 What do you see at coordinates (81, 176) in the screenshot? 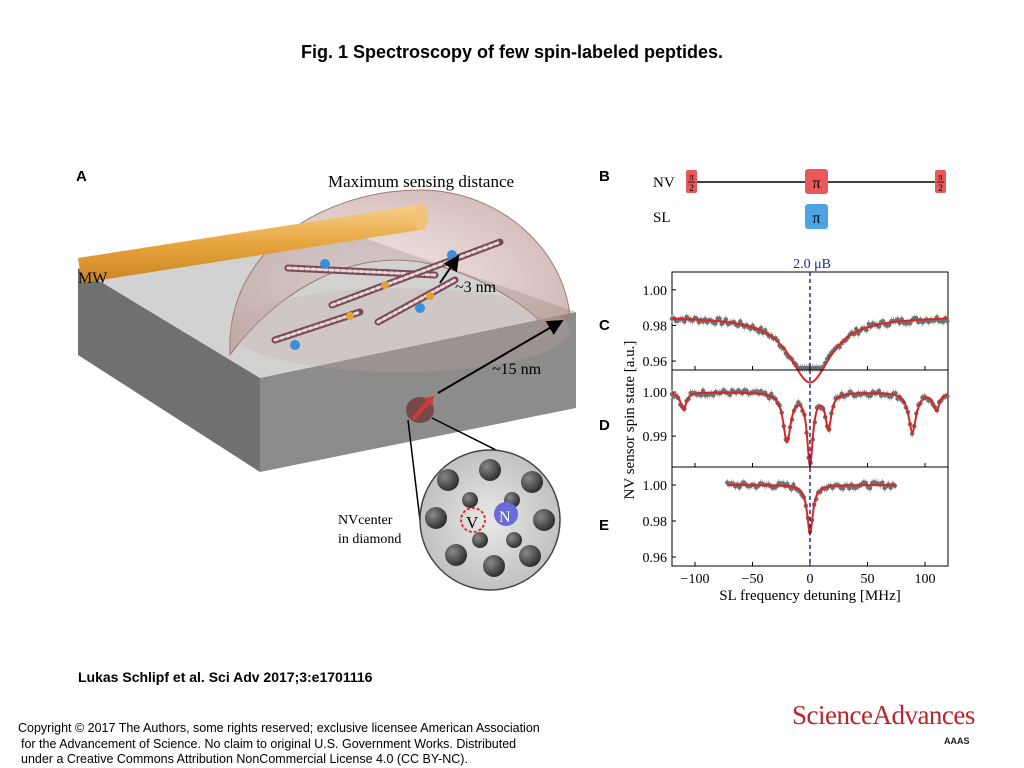
I see `panel-a-label: A` at bounding box center [81, 176].